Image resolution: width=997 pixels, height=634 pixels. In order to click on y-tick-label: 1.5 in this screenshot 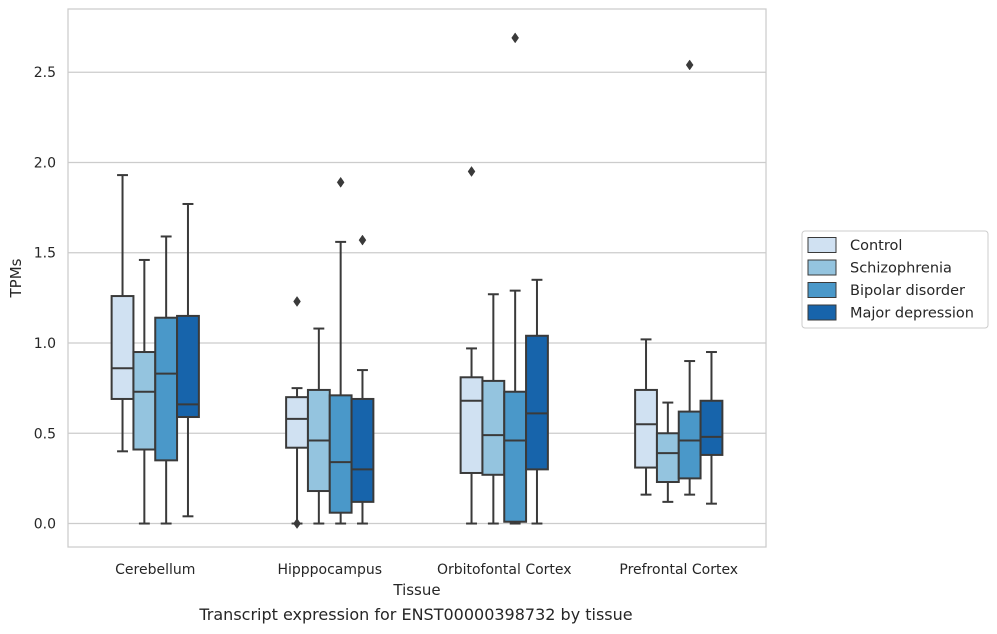, I will do `click(45, 254)`.